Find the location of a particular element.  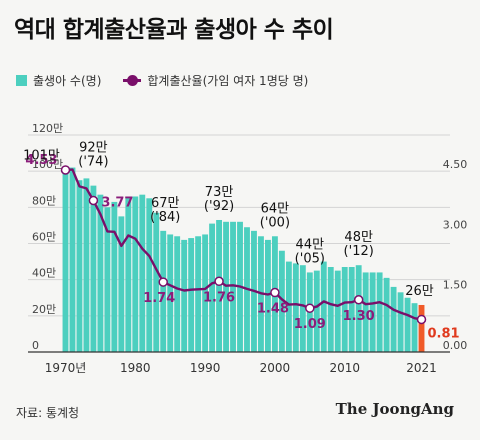

y-left-tick-label: 0 is located at coordinates (35, 345).